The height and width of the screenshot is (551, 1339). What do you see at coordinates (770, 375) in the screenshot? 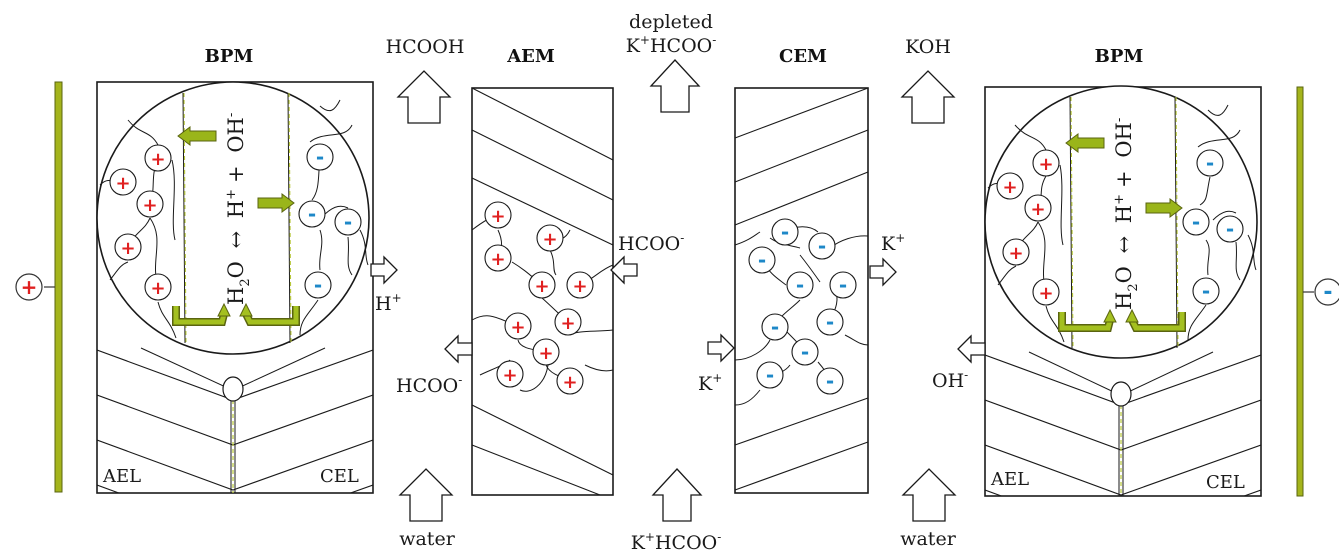
I see `cem-minus-9: -` at bounding box center [770, 375].